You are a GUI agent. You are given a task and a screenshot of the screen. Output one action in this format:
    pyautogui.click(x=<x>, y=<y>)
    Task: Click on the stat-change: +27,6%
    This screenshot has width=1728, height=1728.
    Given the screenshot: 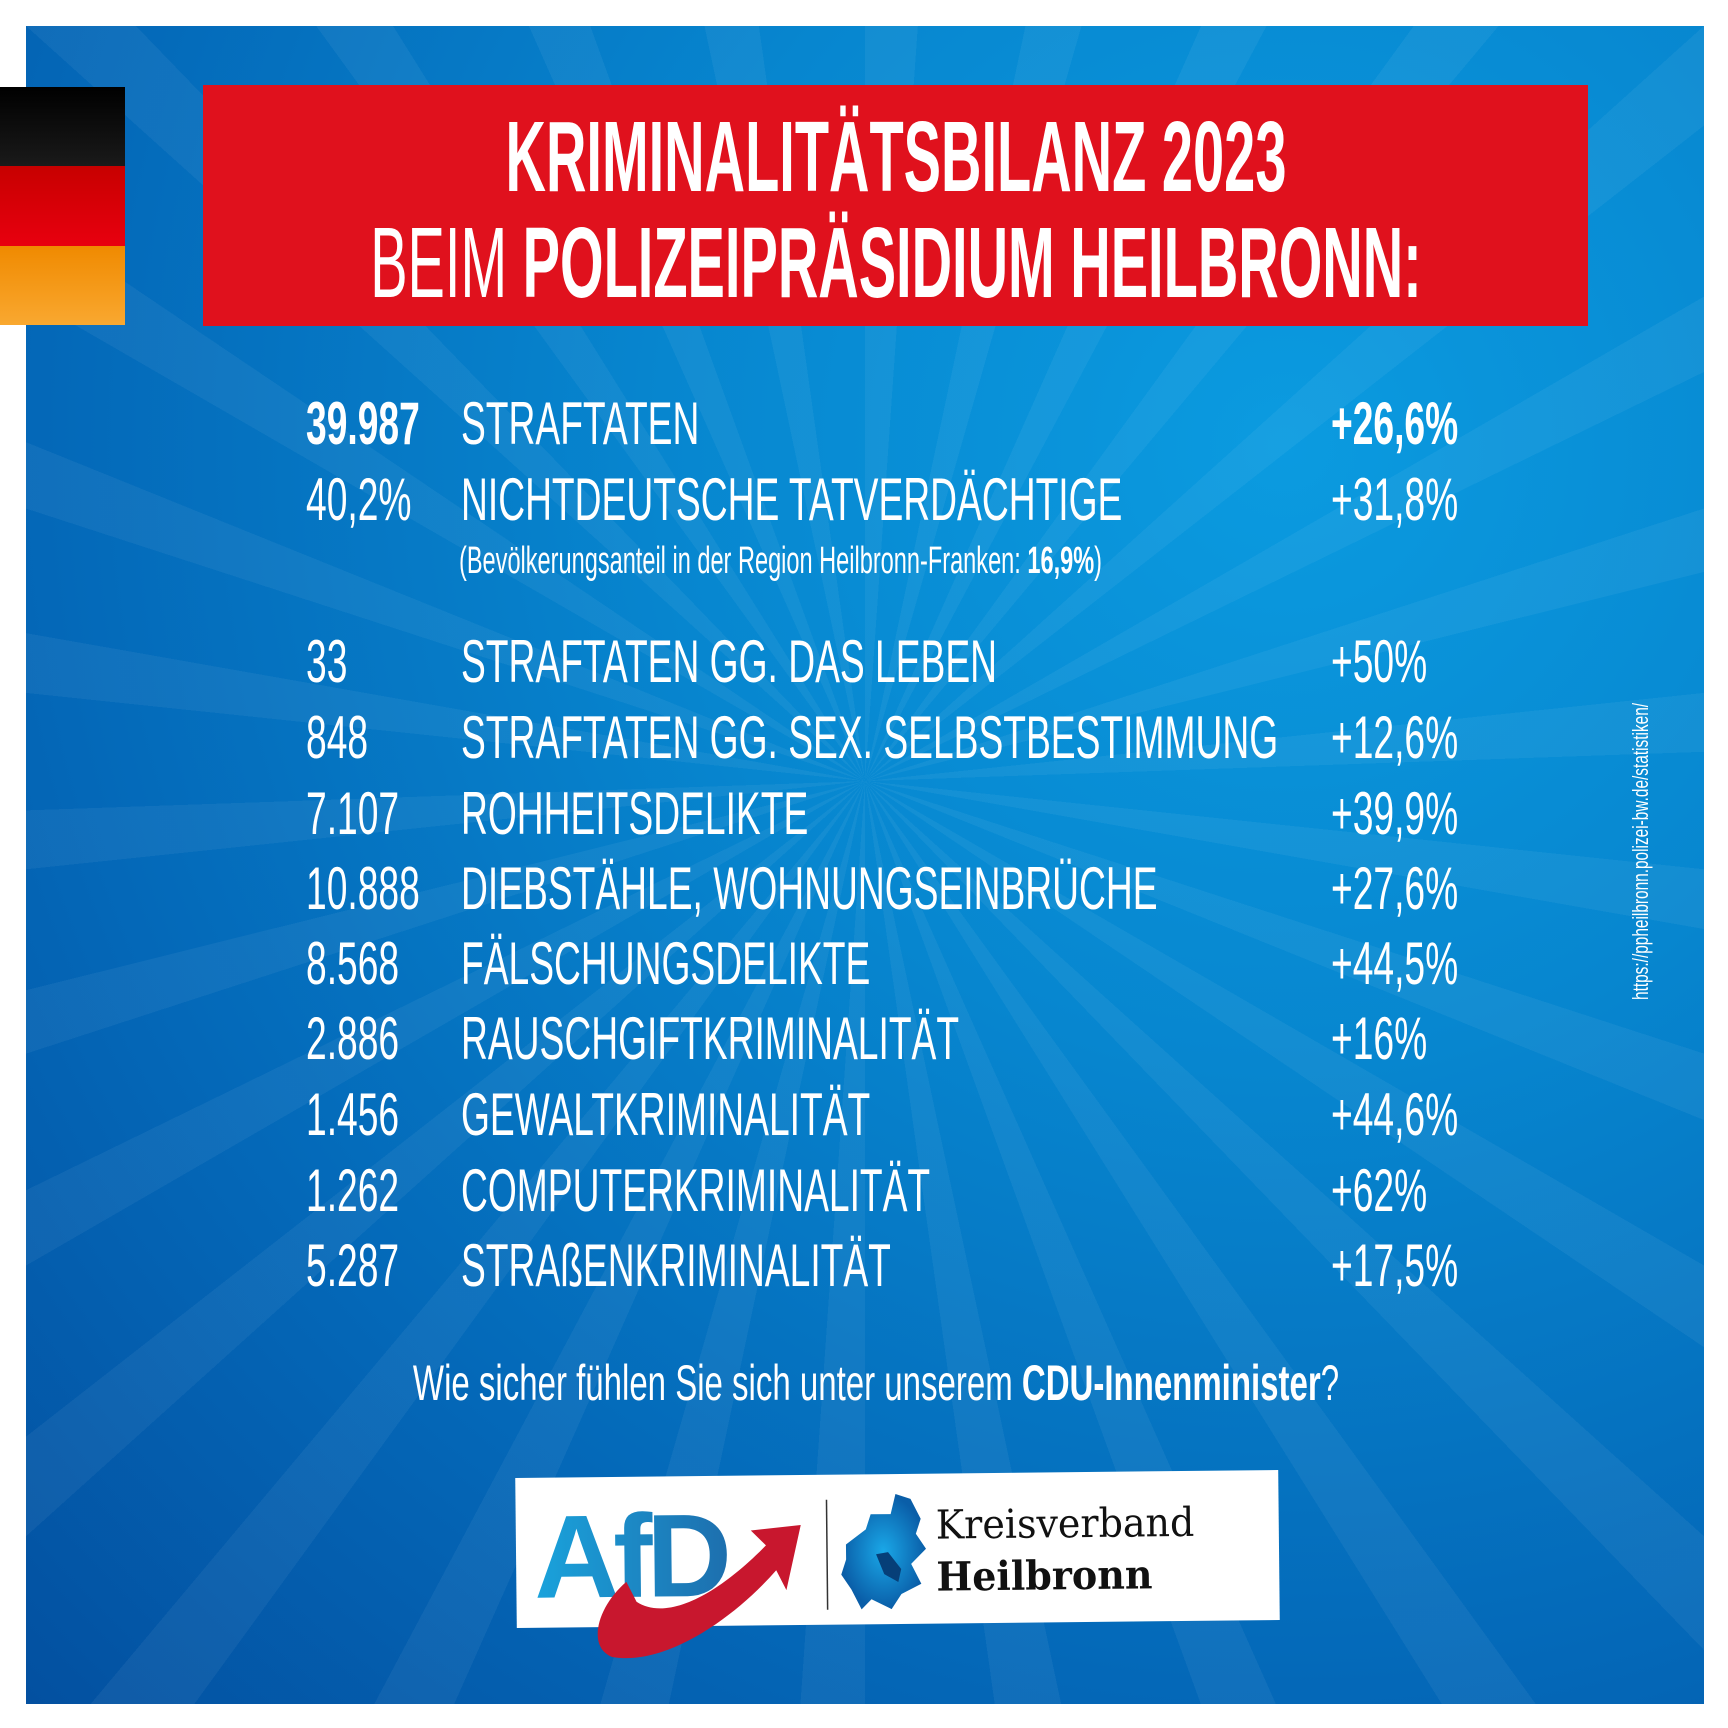 What is the action you would take?
    pyautogui.click(x=1395, y=888)
    